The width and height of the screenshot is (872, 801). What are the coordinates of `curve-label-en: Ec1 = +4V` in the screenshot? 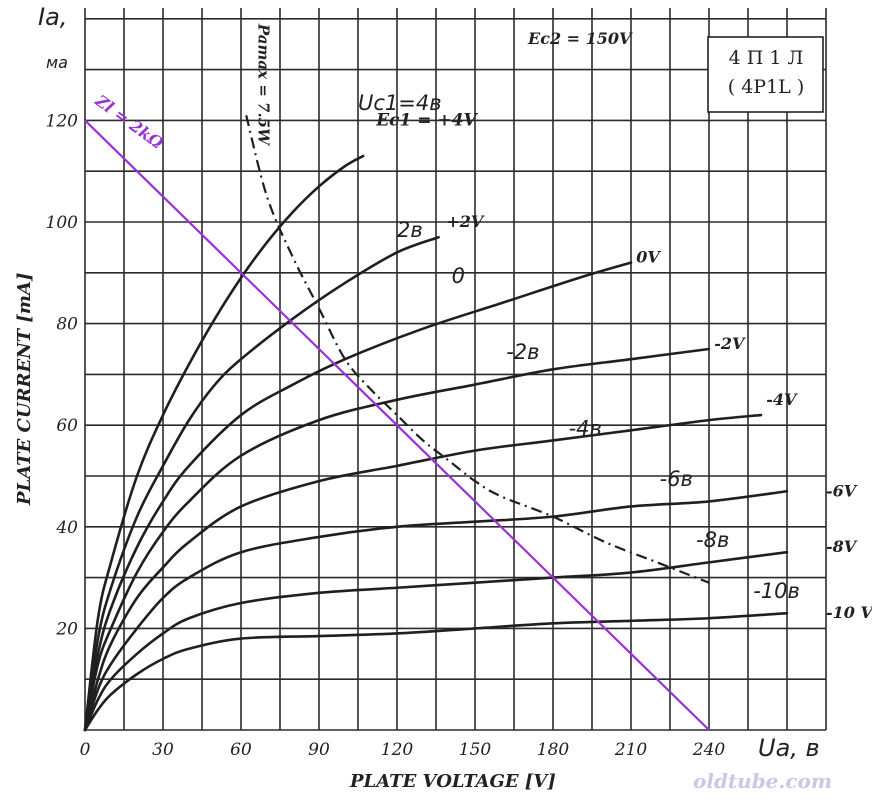 It's located at (426, 120).